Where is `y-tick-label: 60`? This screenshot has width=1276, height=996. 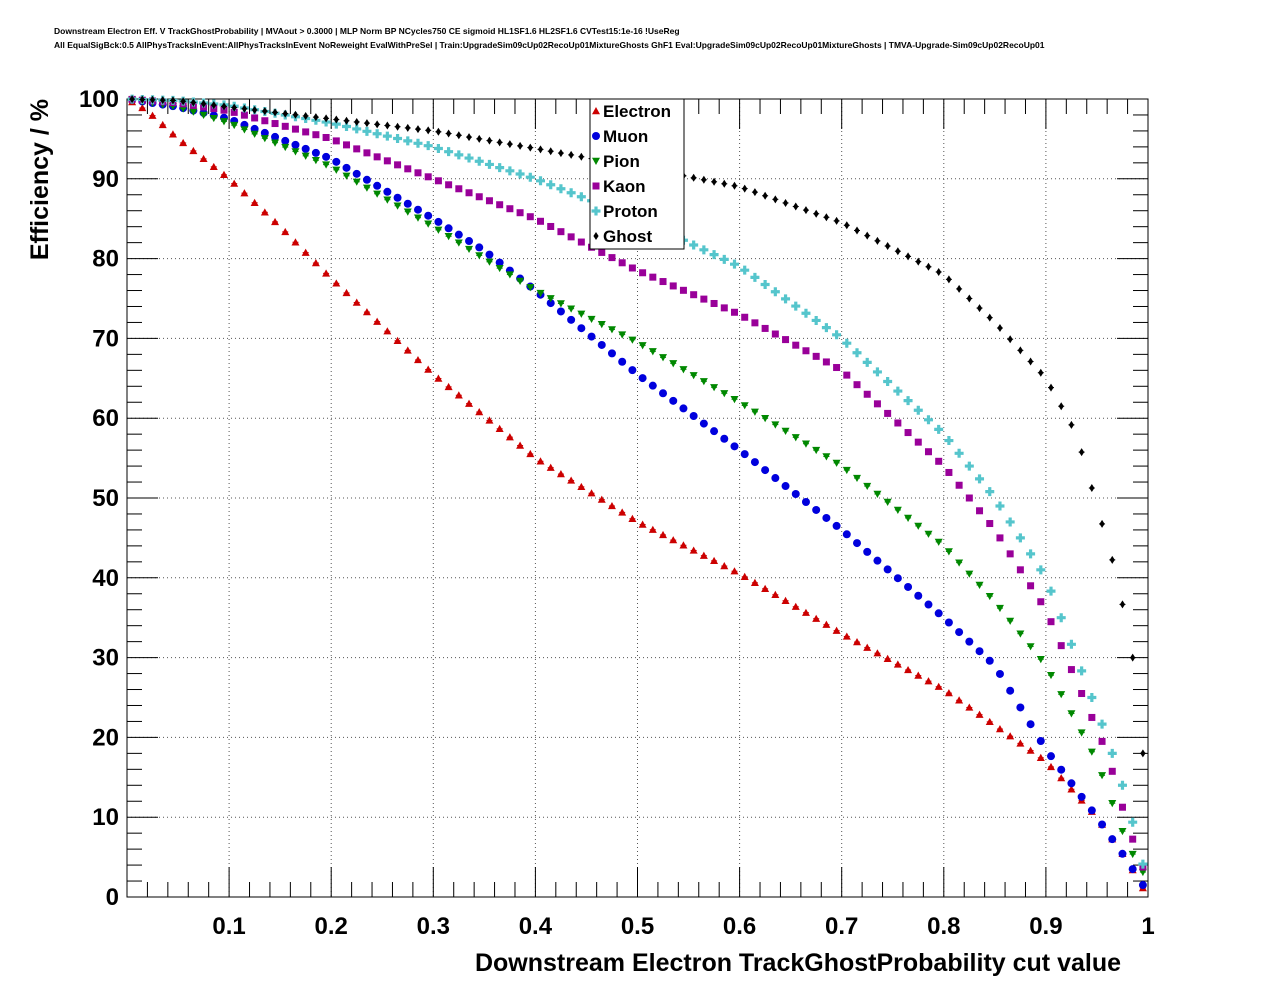
y-tick-label: 60 is located at coordinates (105, 418).